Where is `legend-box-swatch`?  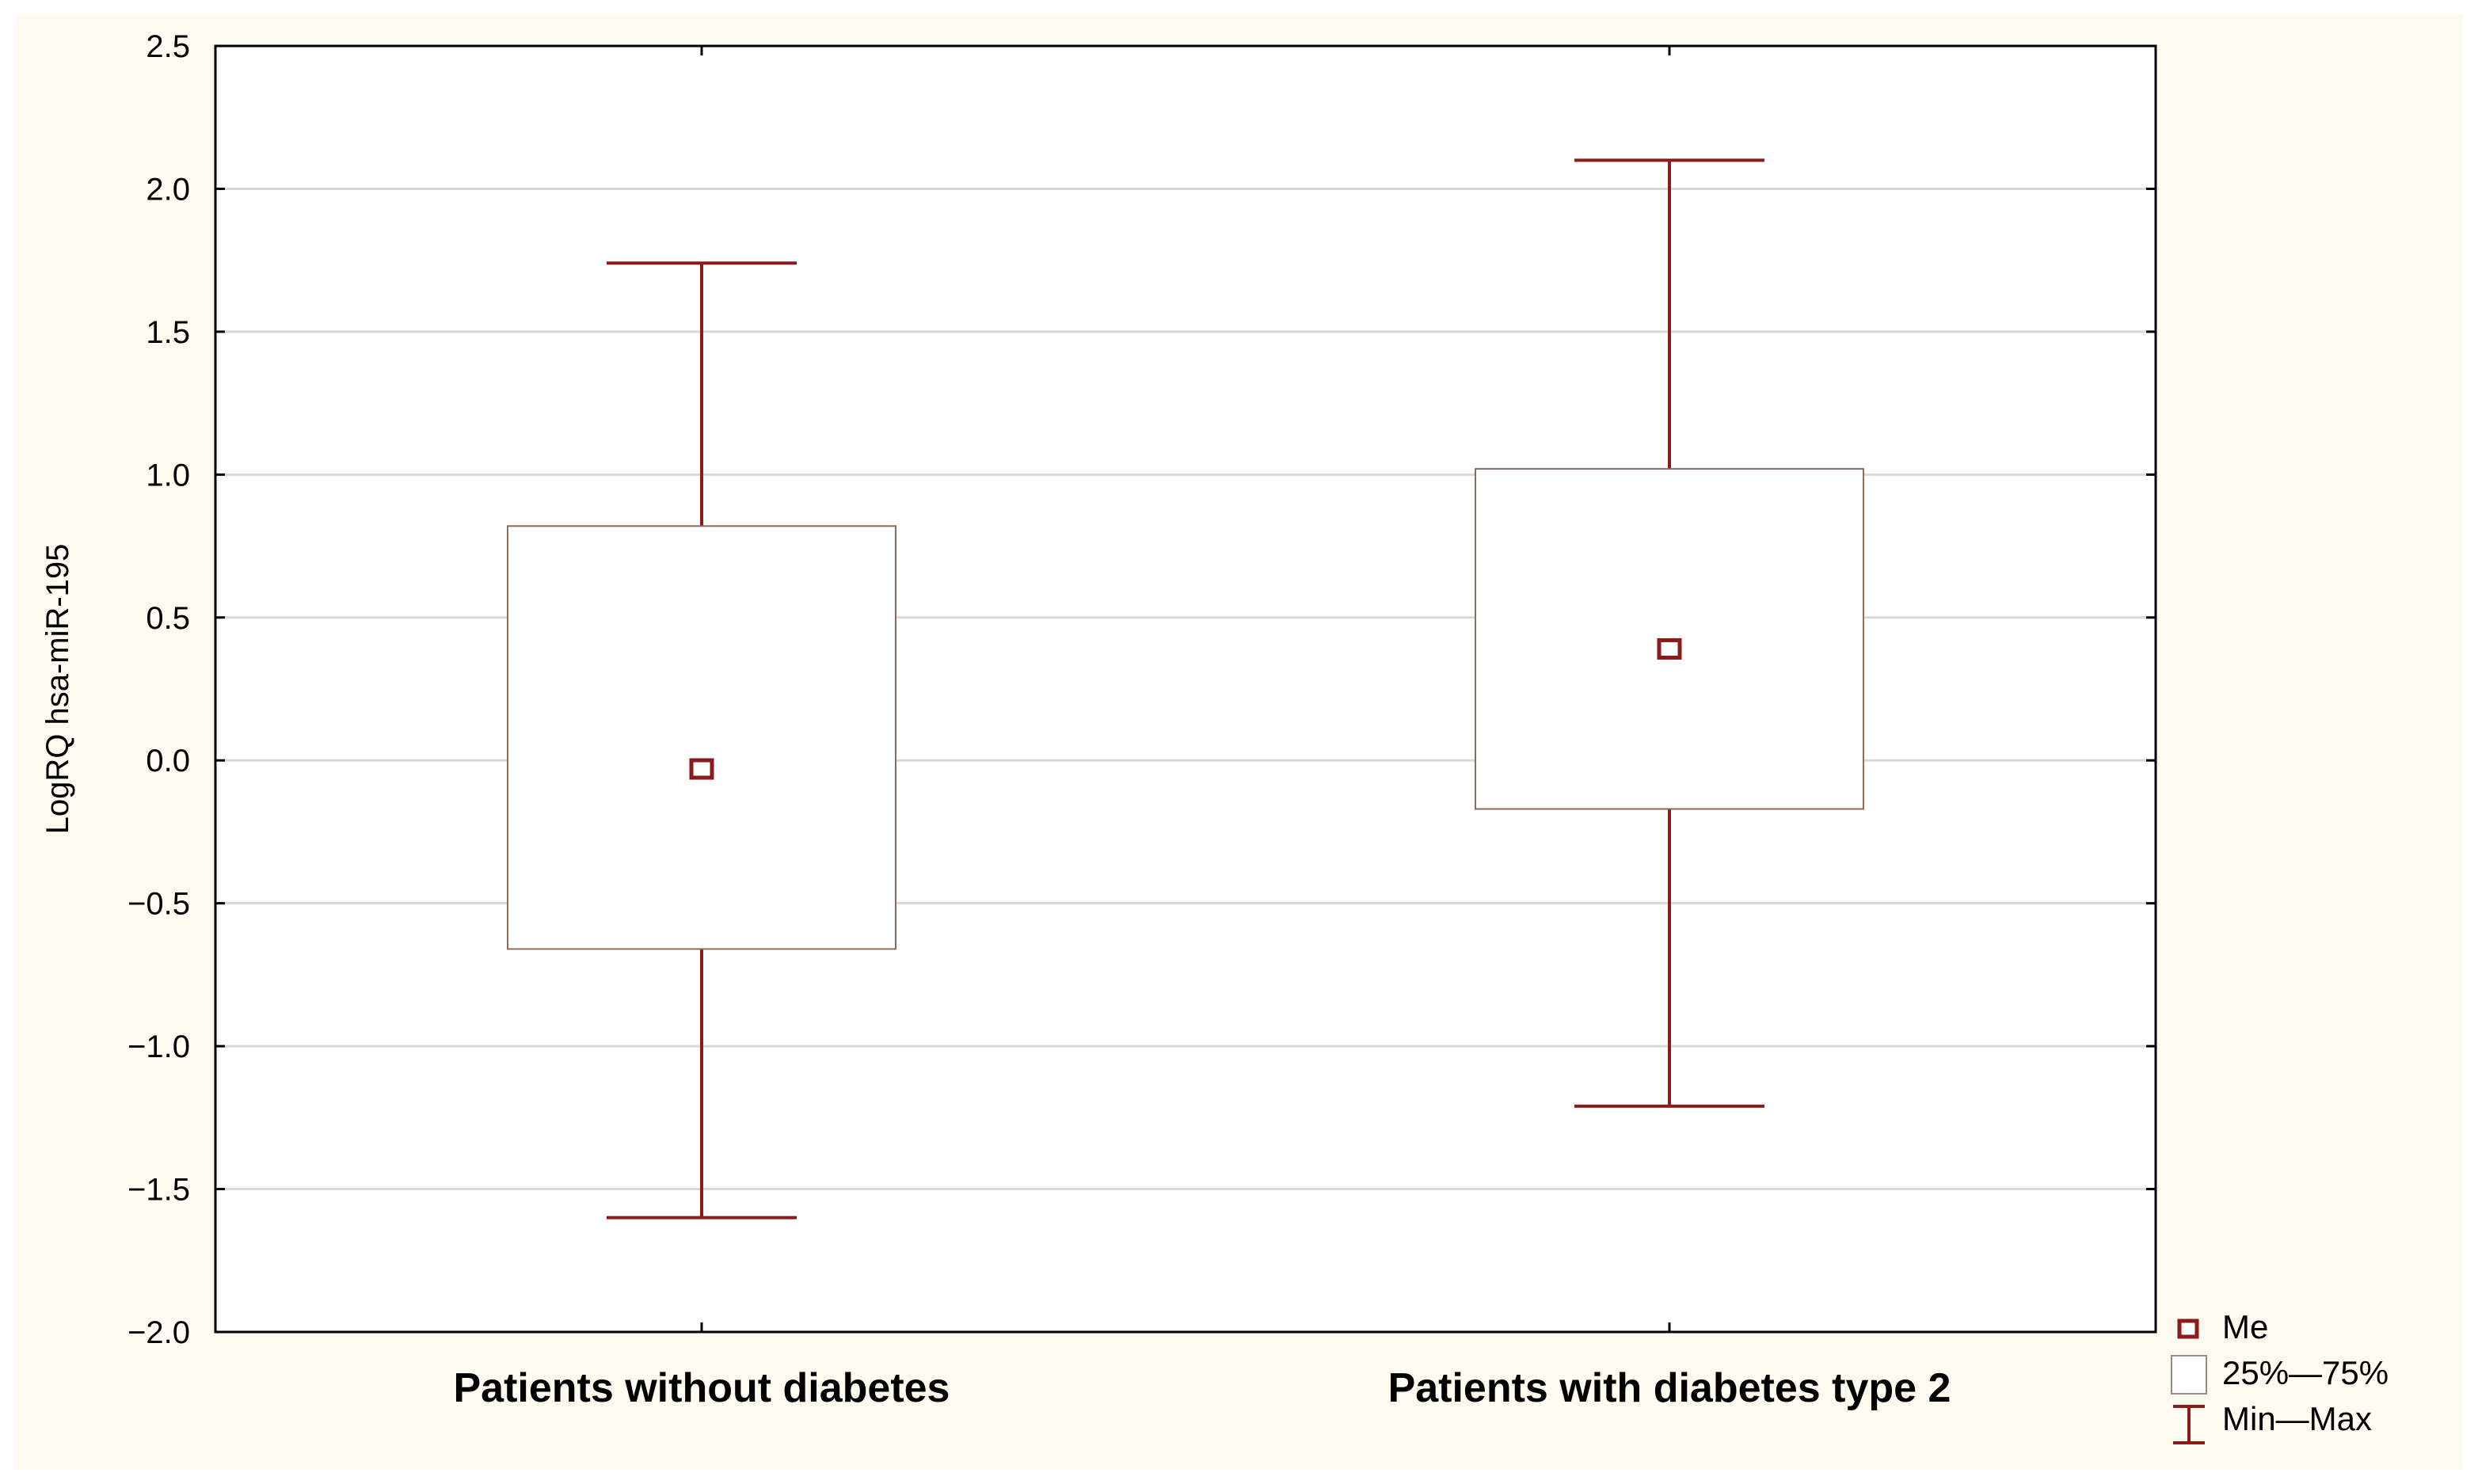
legend-box-swatch is located at coordinates (2189, 1375).